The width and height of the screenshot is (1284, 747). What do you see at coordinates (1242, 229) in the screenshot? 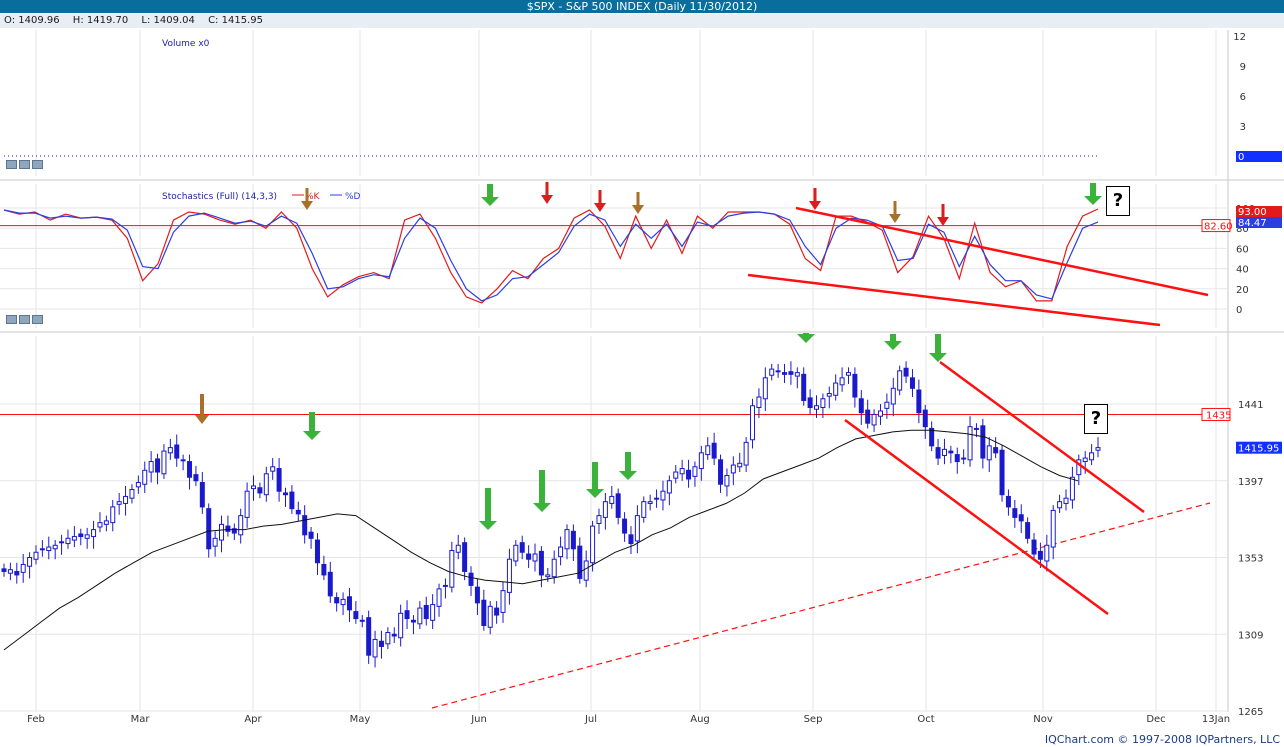
I see `stochastics-tick-label: 80` at bounding box center [1242, 229].